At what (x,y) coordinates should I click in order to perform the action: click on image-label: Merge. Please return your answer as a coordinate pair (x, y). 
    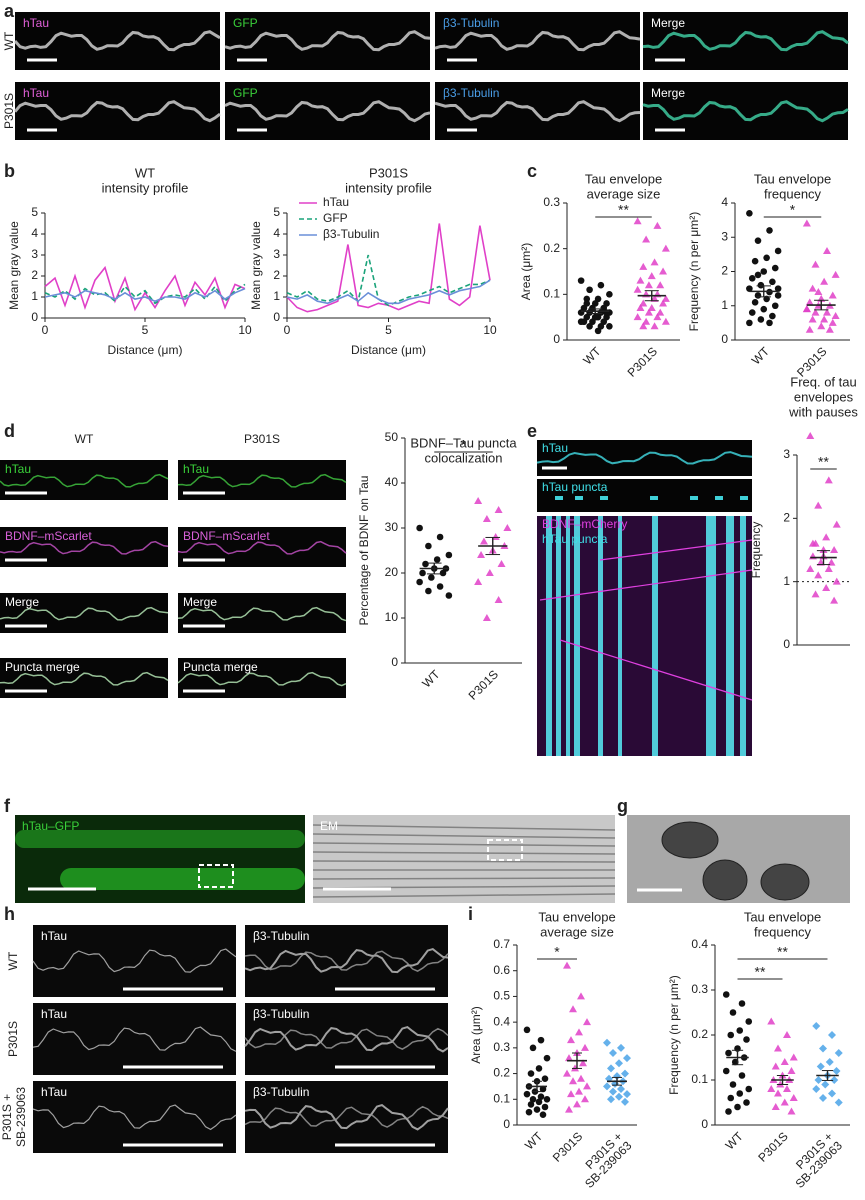
    Looking at the image, I should click on (22, 602).